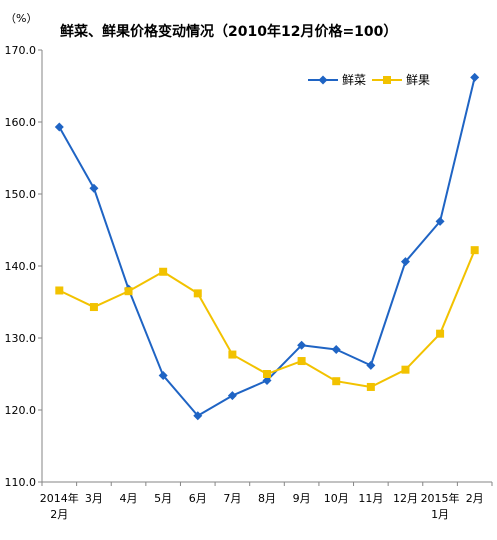 This screenshot has width=497, height=540. I want to click on chart-title: 鲜菜、鲜果价格变动情况（2010年12月价格=100）, so click(228, 31).